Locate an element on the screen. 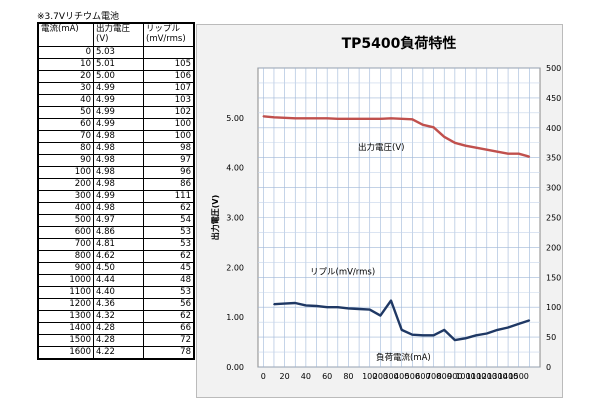  cell-ripple: 45 is located at coordinates (169, 268).